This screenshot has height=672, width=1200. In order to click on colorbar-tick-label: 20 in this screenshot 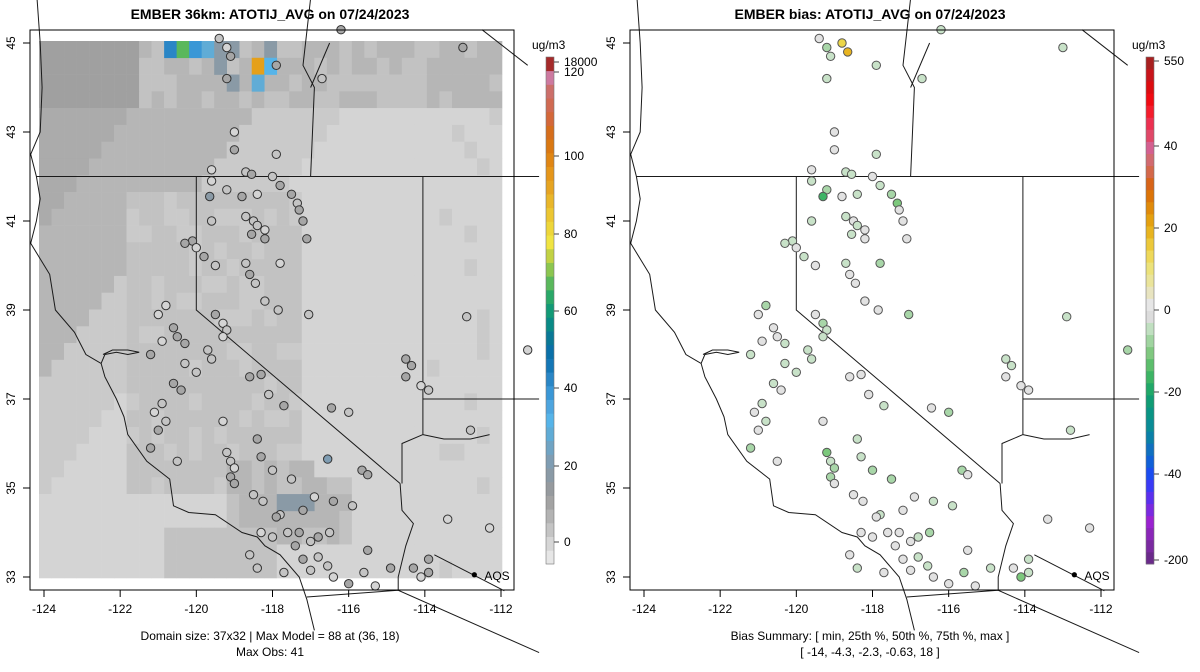, I will do `click(571, 466)`.